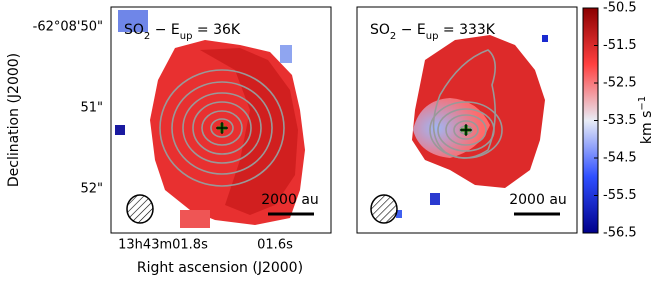 This screenshot has height=285, width=664. I want to click on panel-label: SO2 − Eup = 36K, so click(182, 32).